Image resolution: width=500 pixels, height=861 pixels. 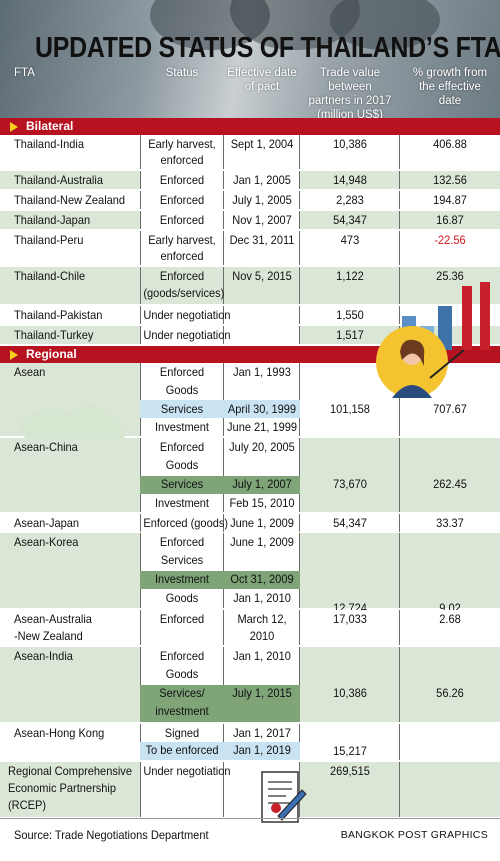 What do you see at coordinates (350, 180) in the screenshot?
I see `trade-value: 14,948` at bounding box center [350, 180].